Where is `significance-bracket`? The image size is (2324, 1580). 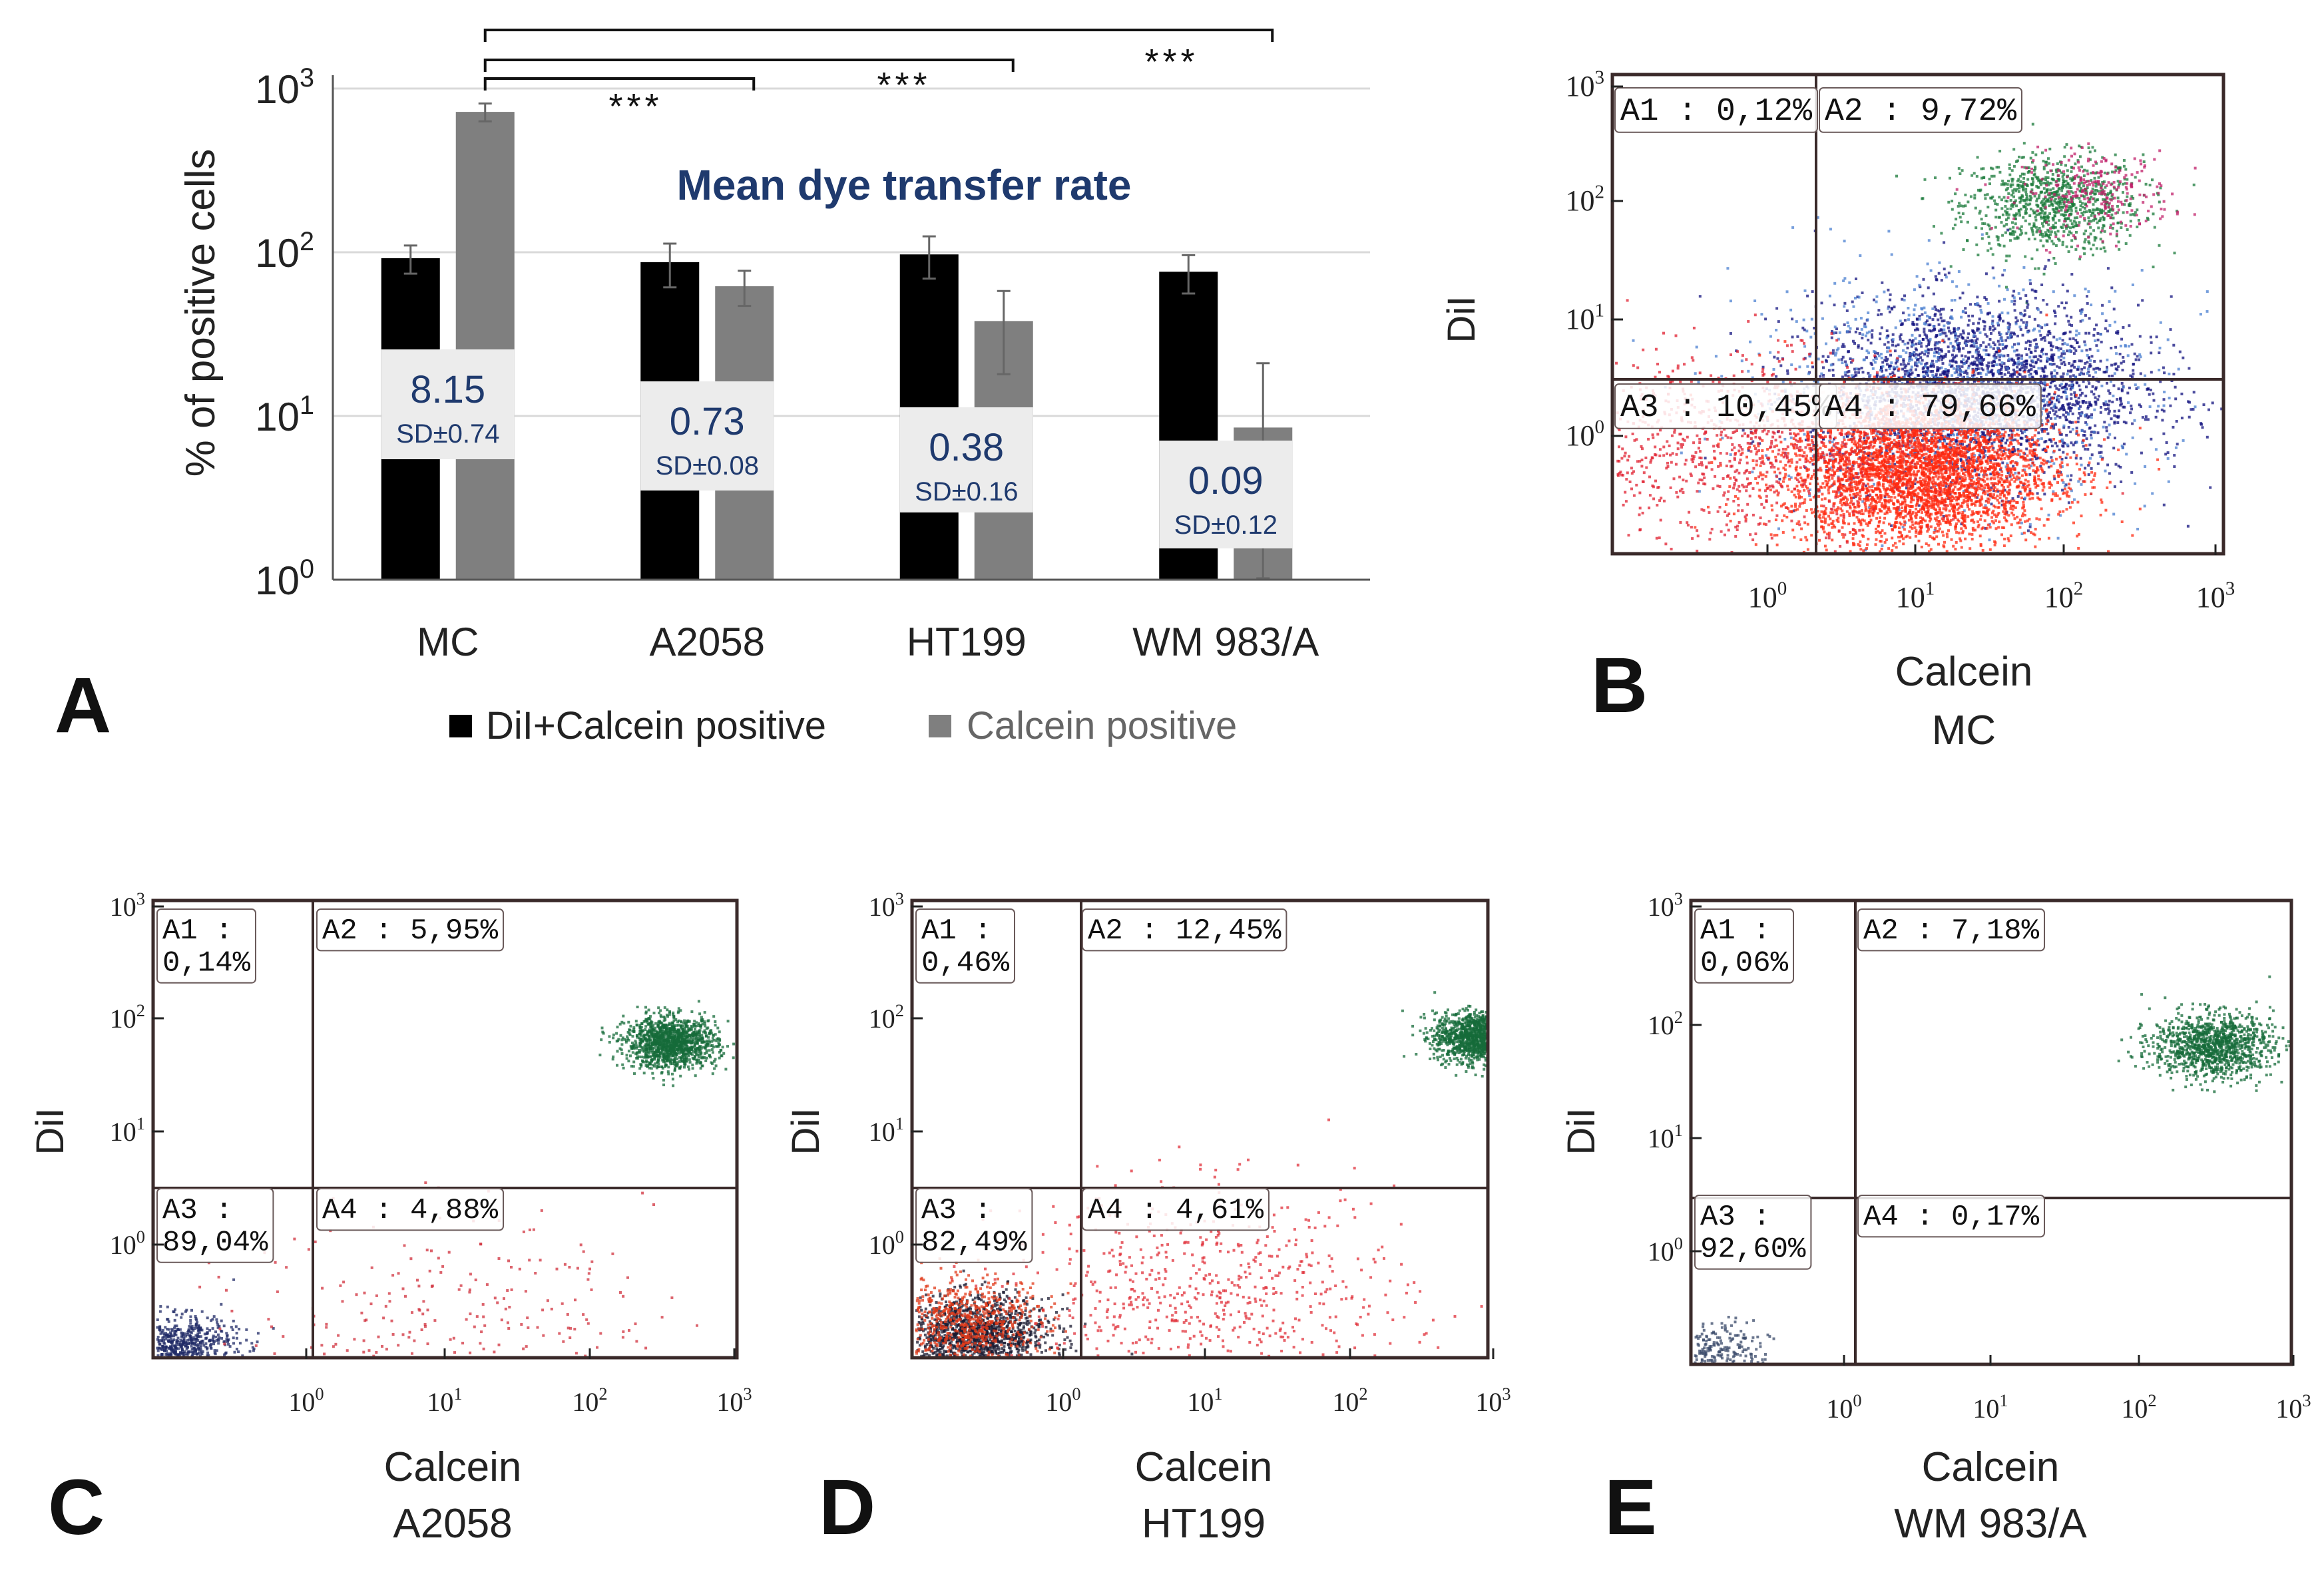
significance-bracket is located at coordinates (878, 35).